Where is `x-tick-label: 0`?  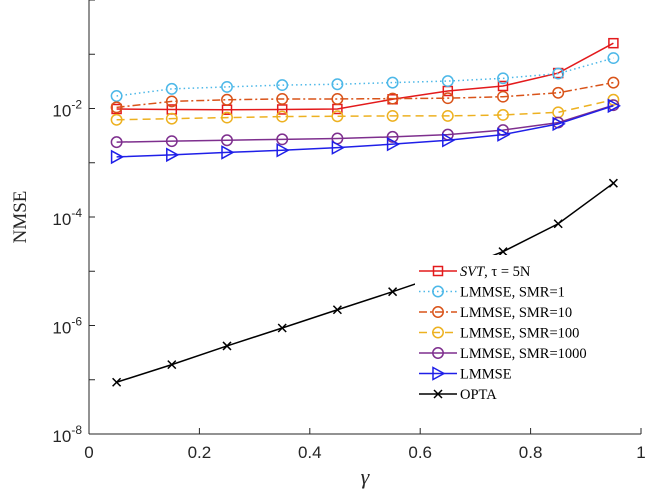 x-tick-label: 0 is located at coordinates (88, 452).